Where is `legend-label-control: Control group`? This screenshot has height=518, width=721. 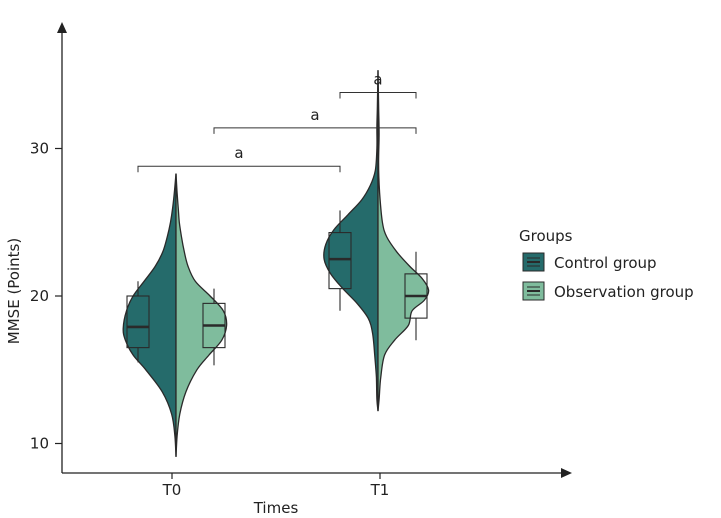 legend-label-control: Control group is located at coordinates (605, 263).